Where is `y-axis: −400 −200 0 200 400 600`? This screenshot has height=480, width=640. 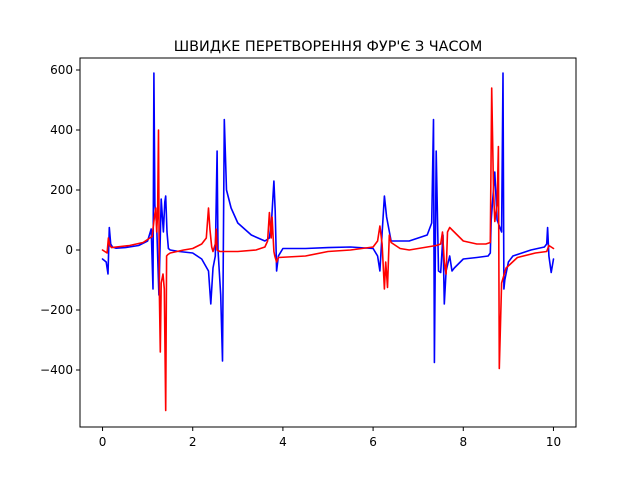
y-axis: −400 −200 0 200 400 600 is located at coordinates (60, 220).